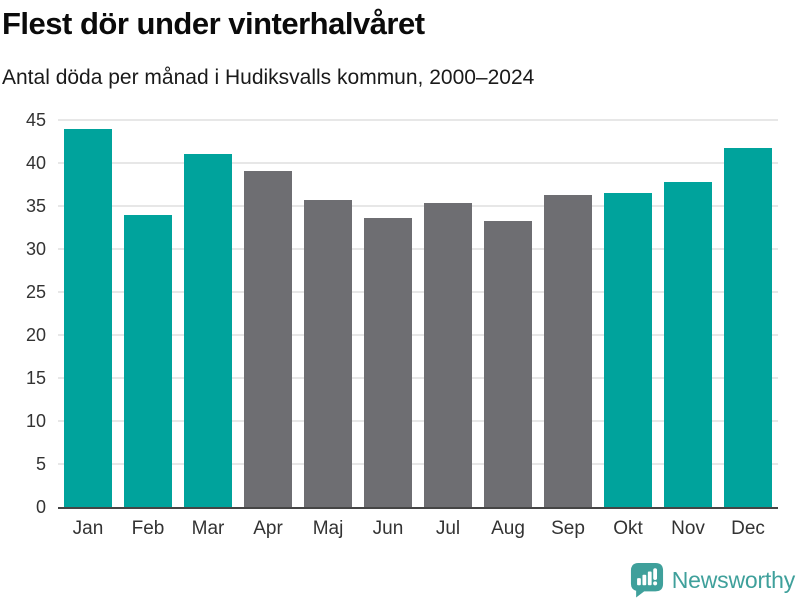 The width and height of the screenshot is (800, 600). What do you see at coordinates (35, 249) in the screenshot?
I see `y-tick-label-30: 30` at bounding box center [35, 249].